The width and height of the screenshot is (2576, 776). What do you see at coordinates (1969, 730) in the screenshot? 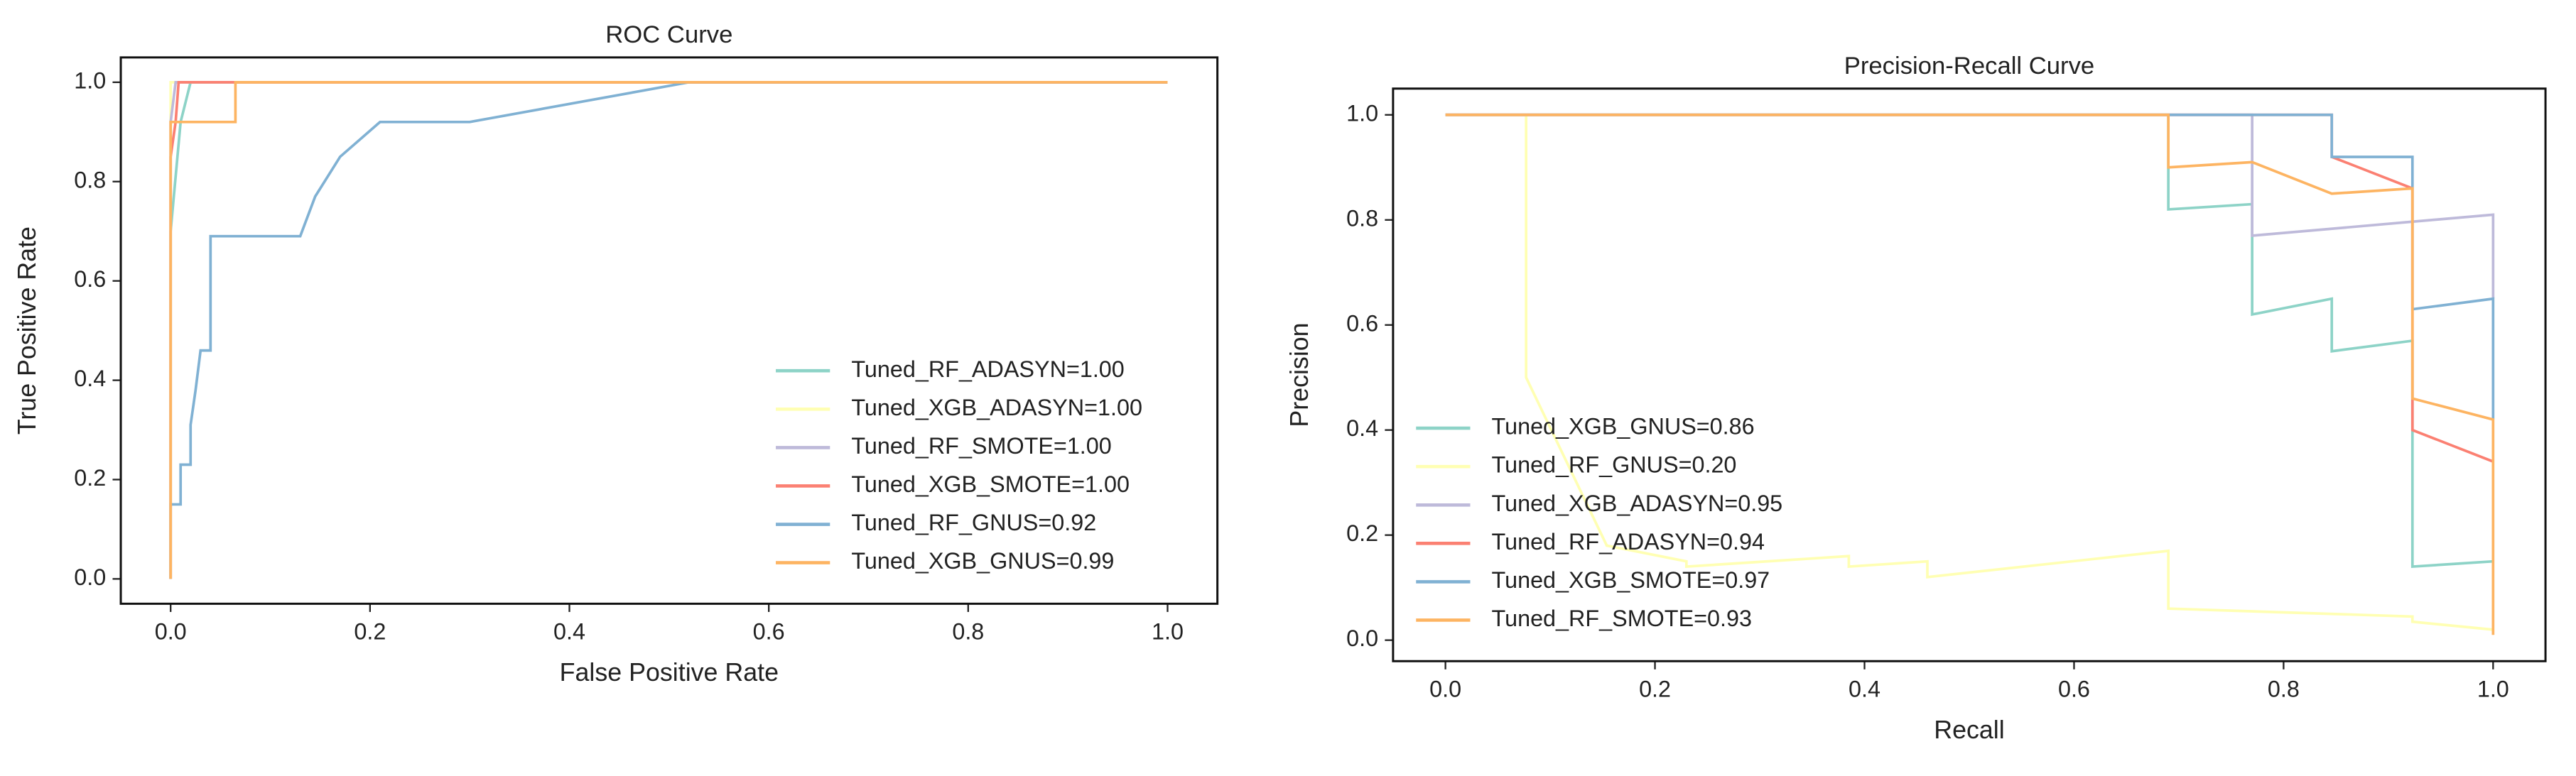
I see `x-axis-label: Recall` at bounding box center [1969, 730].